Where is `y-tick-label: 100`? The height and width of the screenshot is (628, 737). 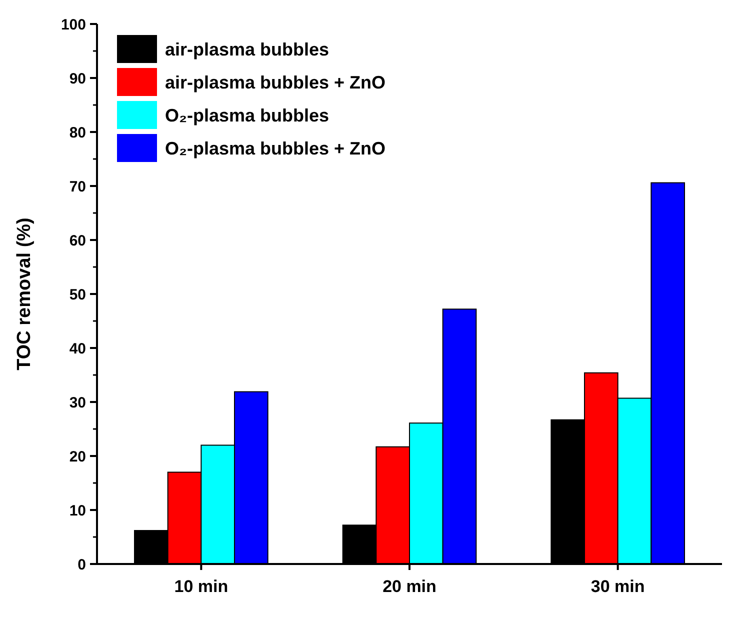
y-tick-label: 100 is located at coordinates (73, 25).